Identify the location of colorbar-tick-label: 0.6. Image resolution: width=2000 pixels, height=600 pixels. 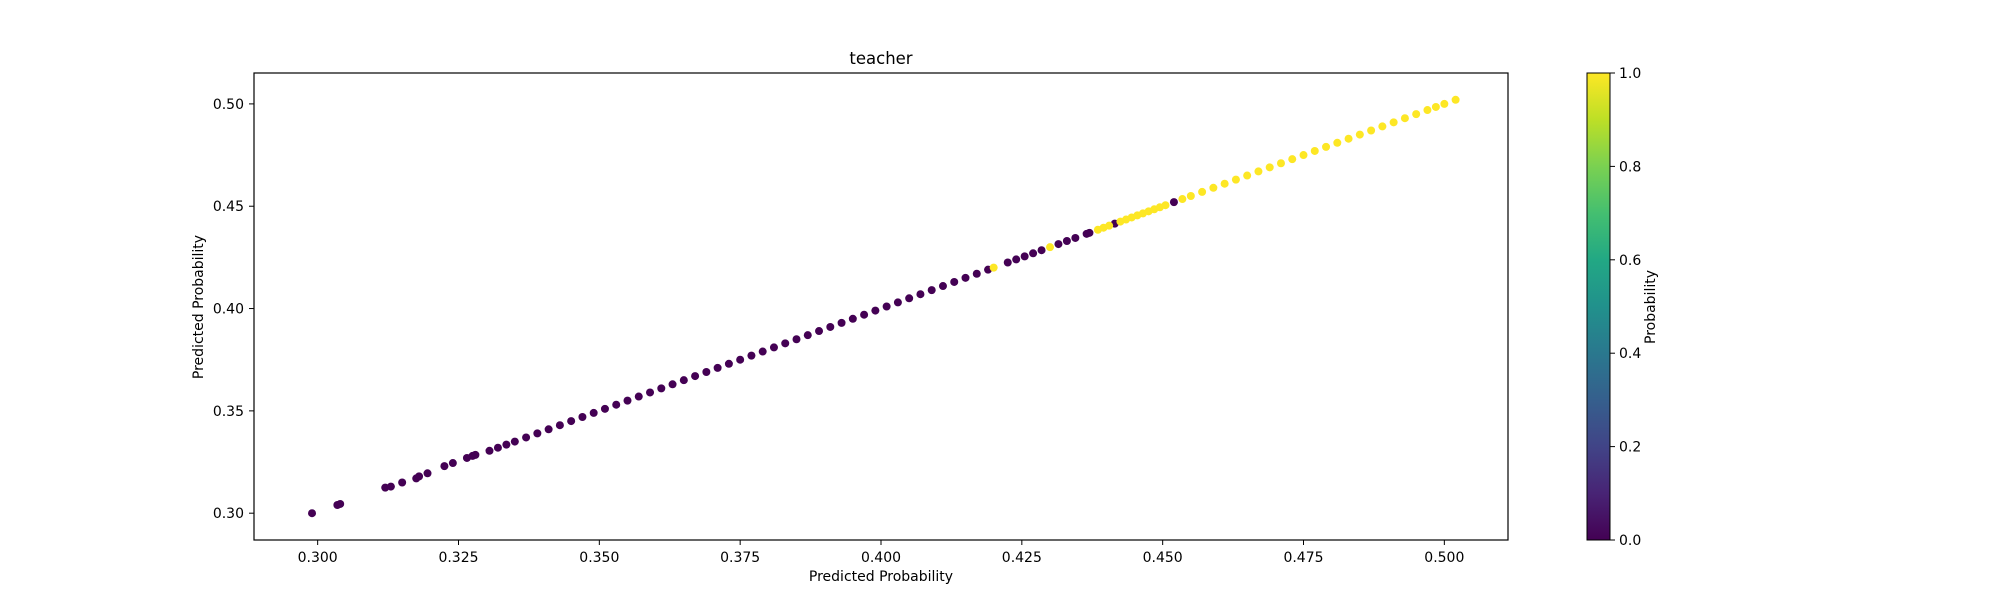
(1630, 261).